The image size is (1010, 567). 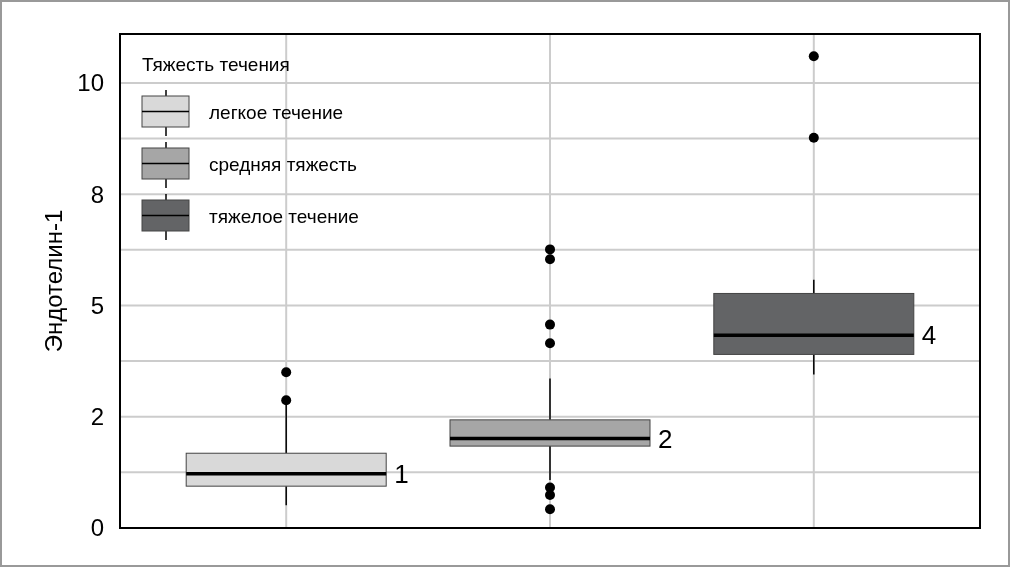 I want to click on y-tick-label: 5, so click(x=97, y=305).